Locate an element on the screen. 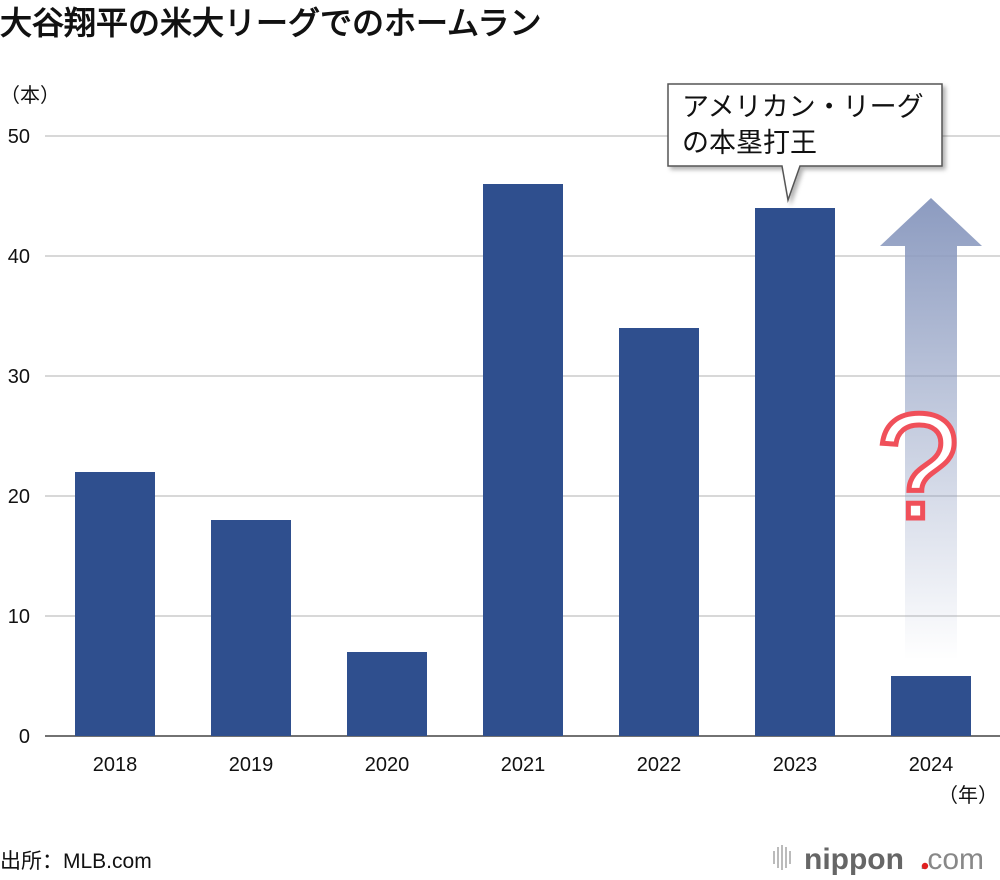 The image size is (1000, 880). nippon-logo: nippon .com is located at coordinates (878, 859).